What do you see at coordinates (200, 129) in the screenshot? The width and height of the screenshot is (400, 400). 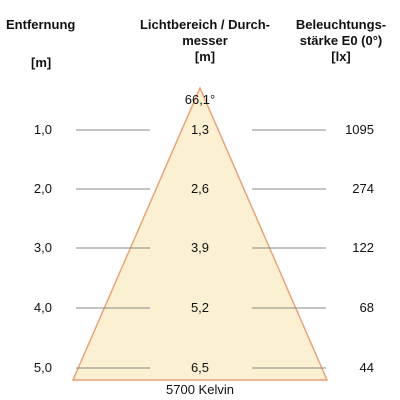 I see `diameter-value: 1,3` at bounding box center [200, 129].